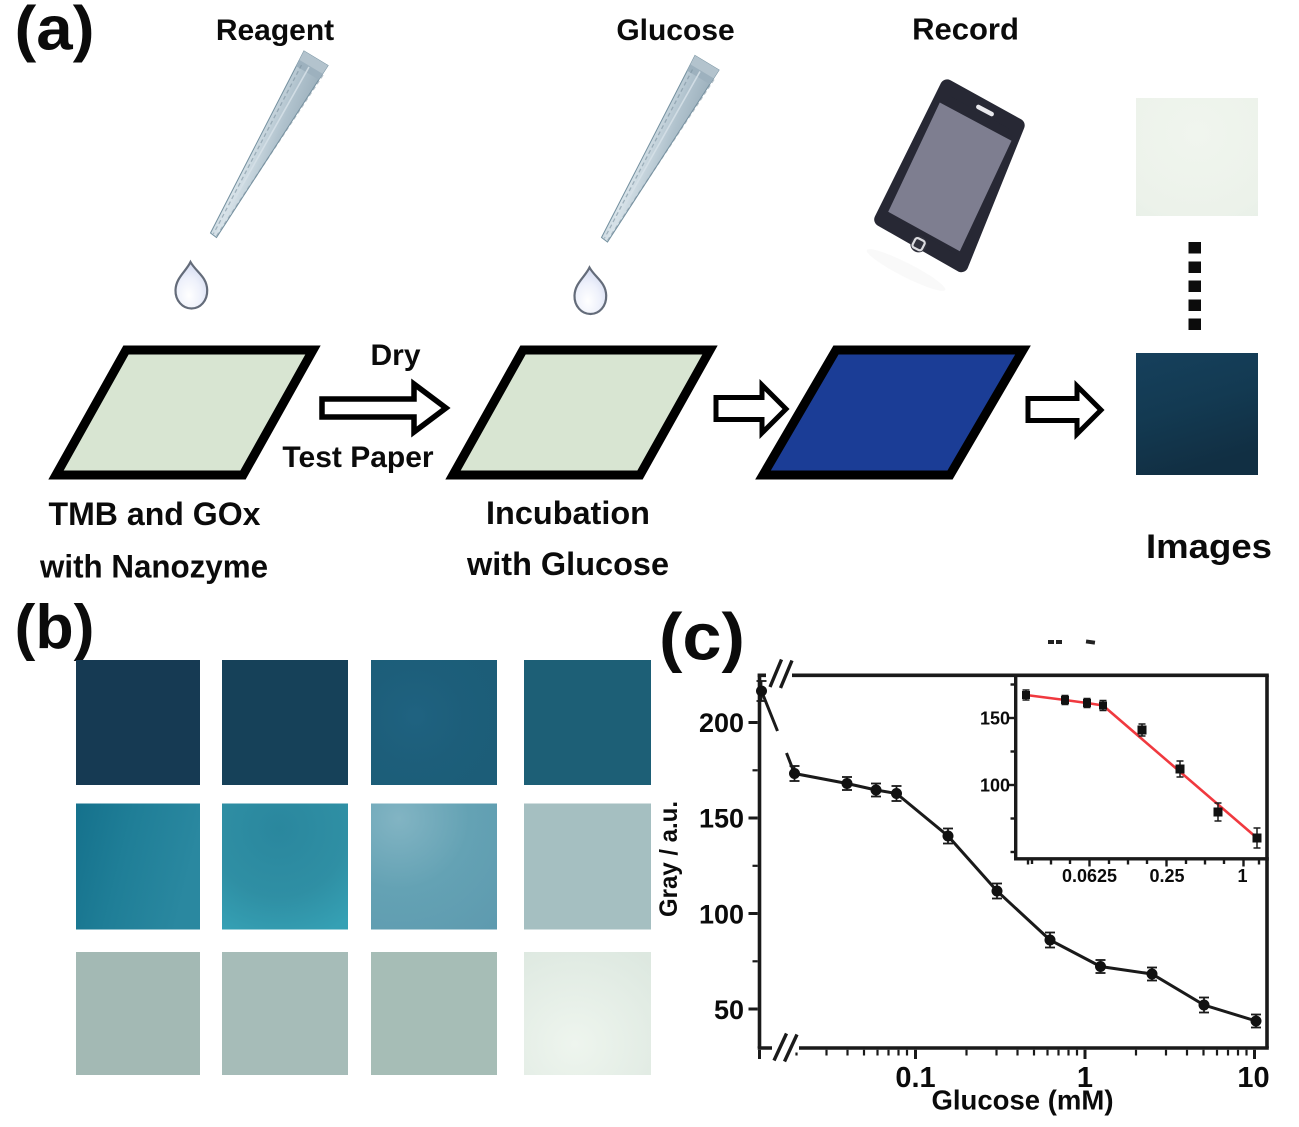  What do you see at coordinates (669, 859) in the screenshot?
I see `svg-text: Gray / a.u.` at bounding box center [669, 859].